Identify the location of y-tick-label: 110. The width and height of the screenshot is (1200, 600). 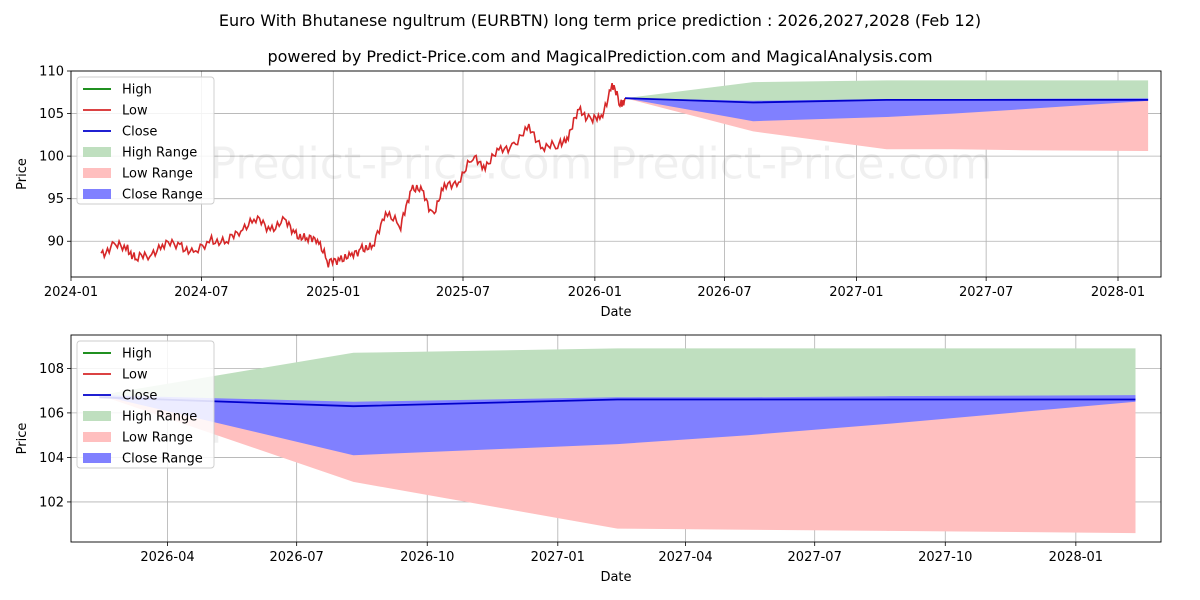
(51, 72).